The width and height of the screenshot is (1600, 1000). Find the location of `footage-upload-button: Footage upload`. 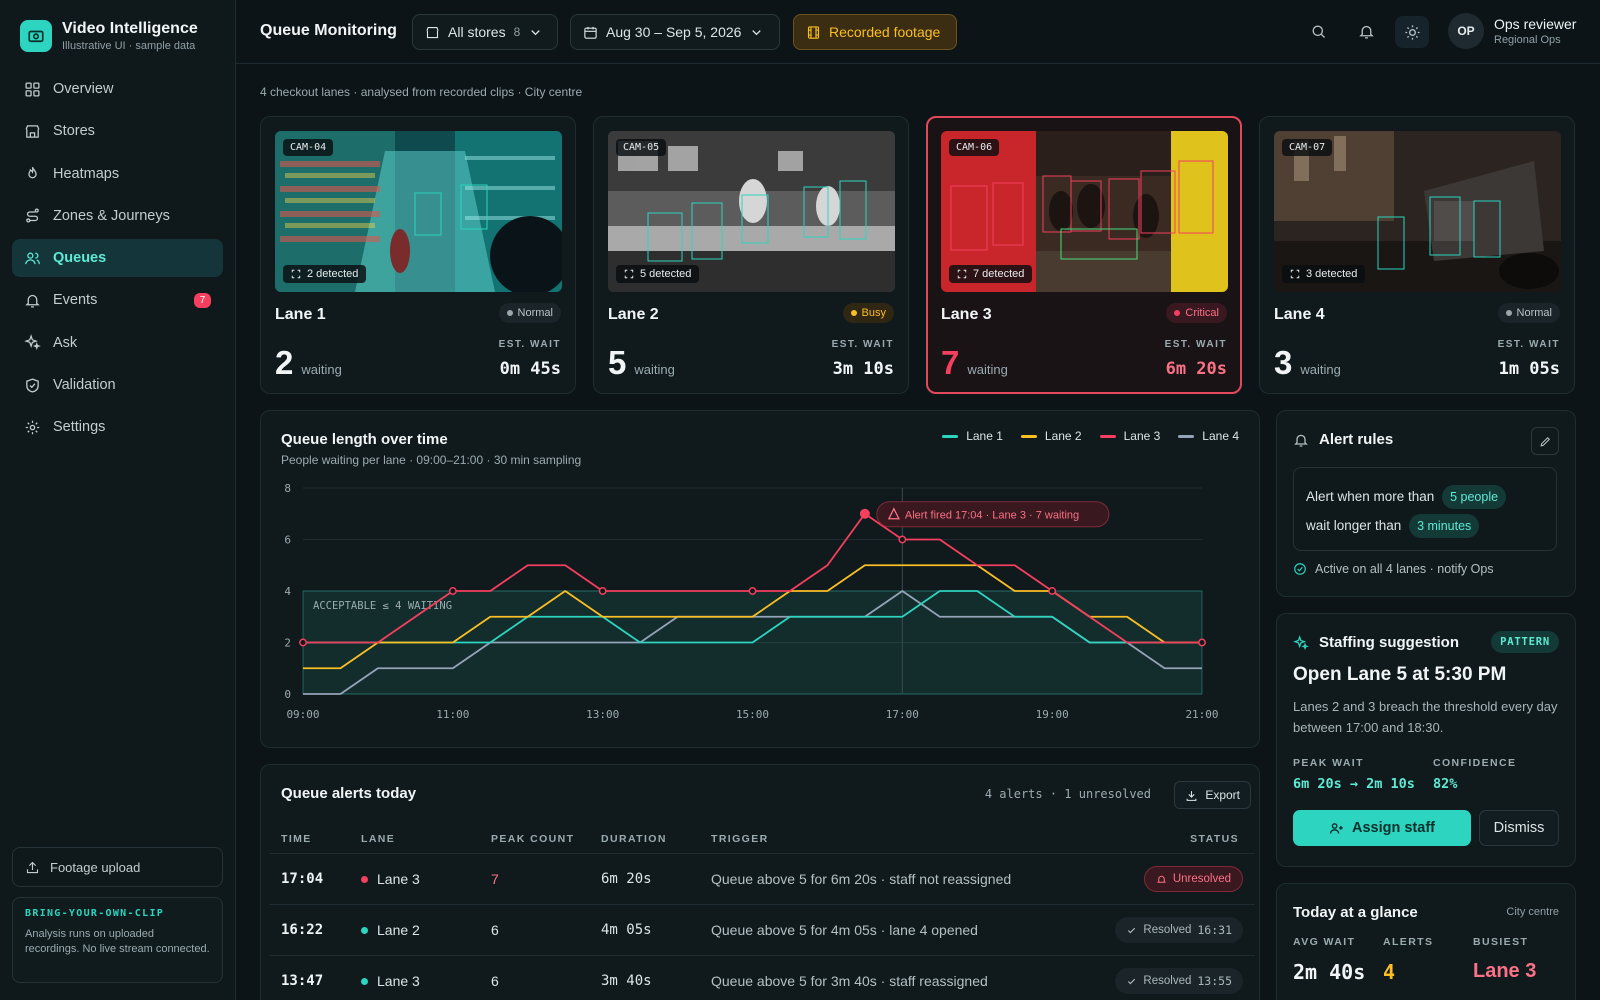

footage-upload-button: Footage upload is located at coordinates (117, 867).